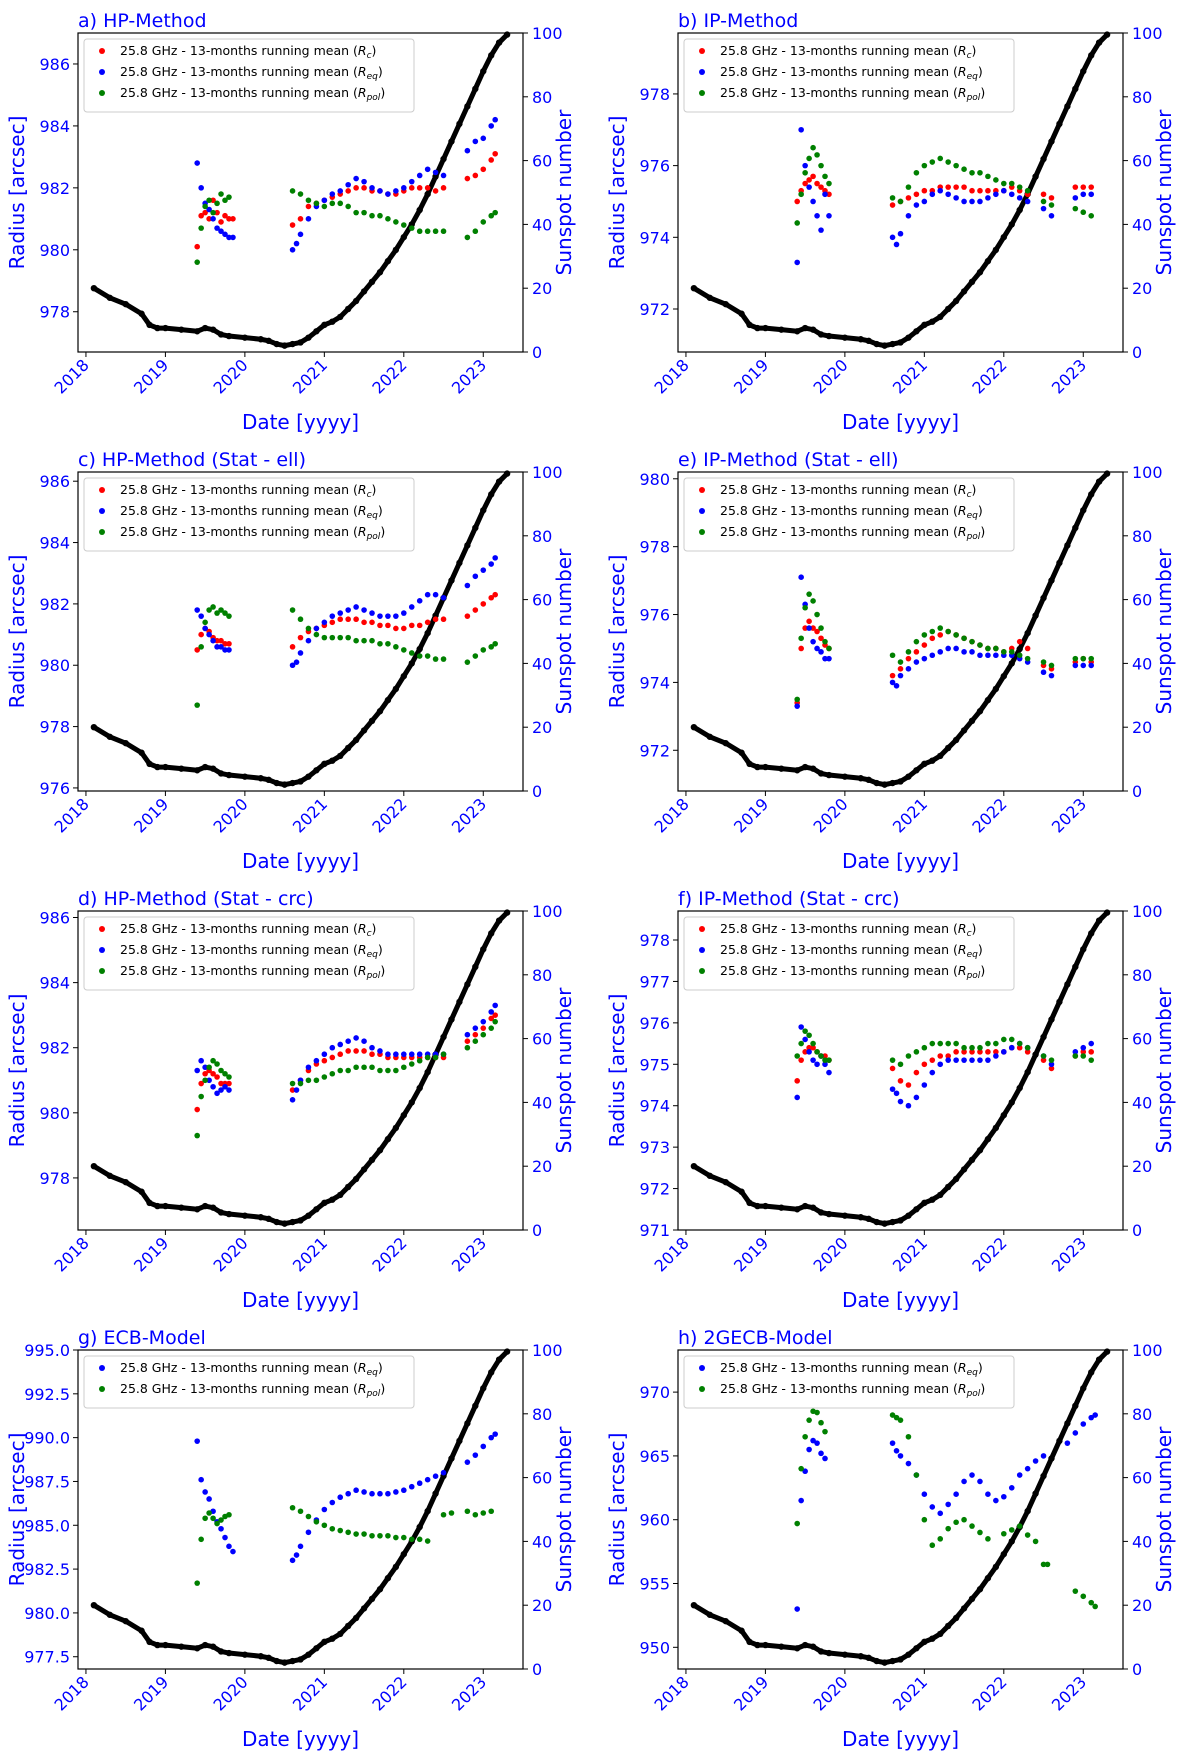 The width and height of the screenshot is (1200, 1756). What do you see at coordinates (72, 1693) in the screenshot?
I see `x-tick-label: 2018` at bounding box center [72, 1693].